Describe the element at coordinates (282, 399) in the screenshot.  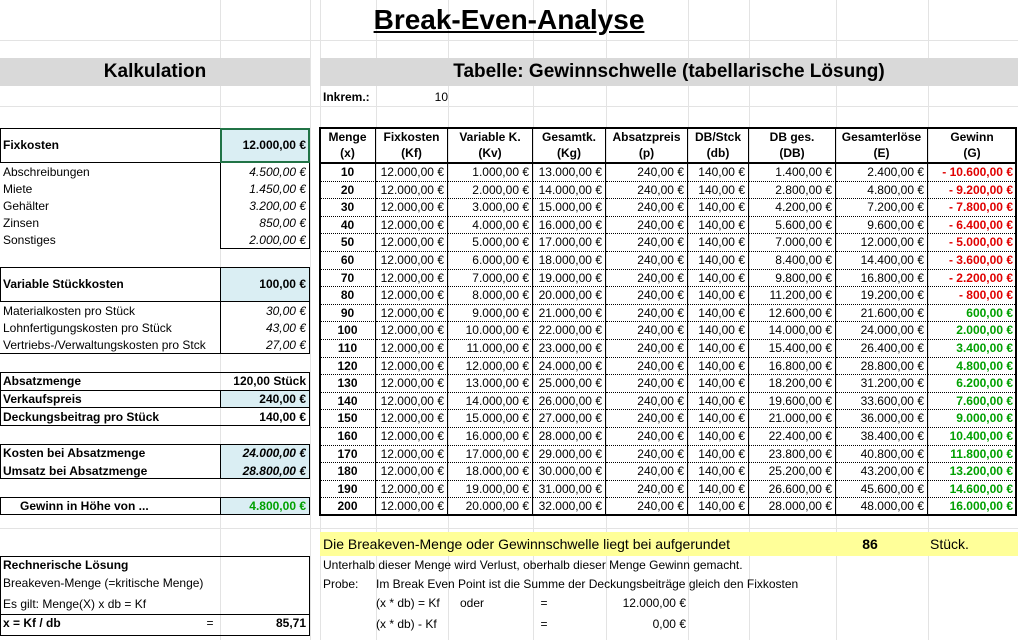
I see `value: 240,00 €` at that location.